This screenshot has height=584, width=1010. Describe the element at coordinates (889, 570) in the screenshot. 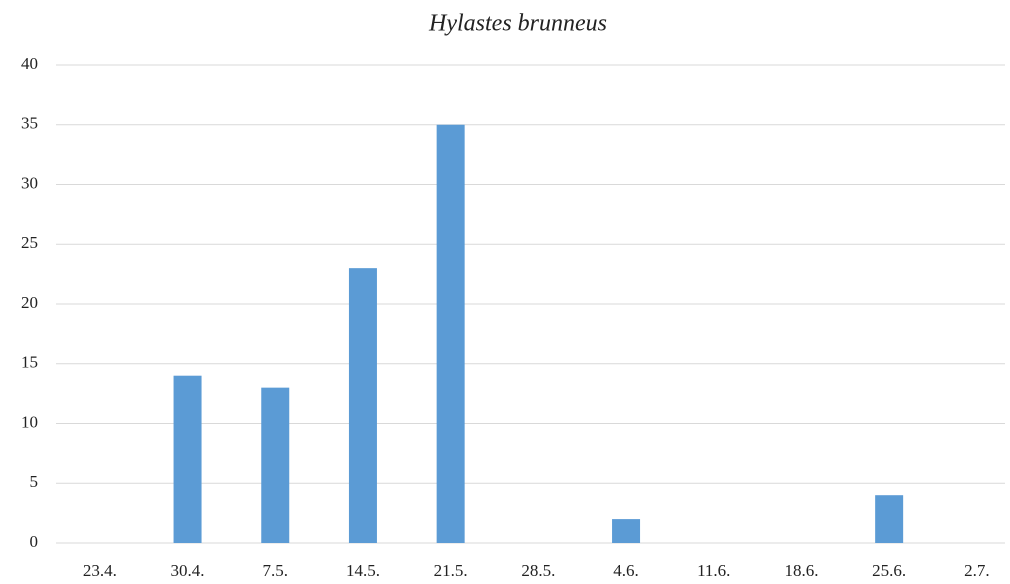

I see `x-tick-label: 25.6.` at that location.